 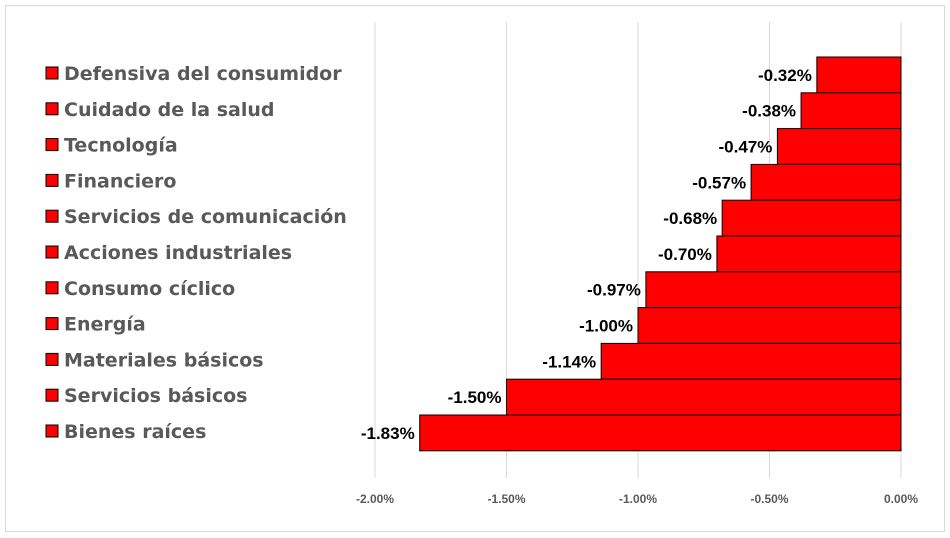 I want to click on category-label: Bienes raíces, so click(x=135, y=432).